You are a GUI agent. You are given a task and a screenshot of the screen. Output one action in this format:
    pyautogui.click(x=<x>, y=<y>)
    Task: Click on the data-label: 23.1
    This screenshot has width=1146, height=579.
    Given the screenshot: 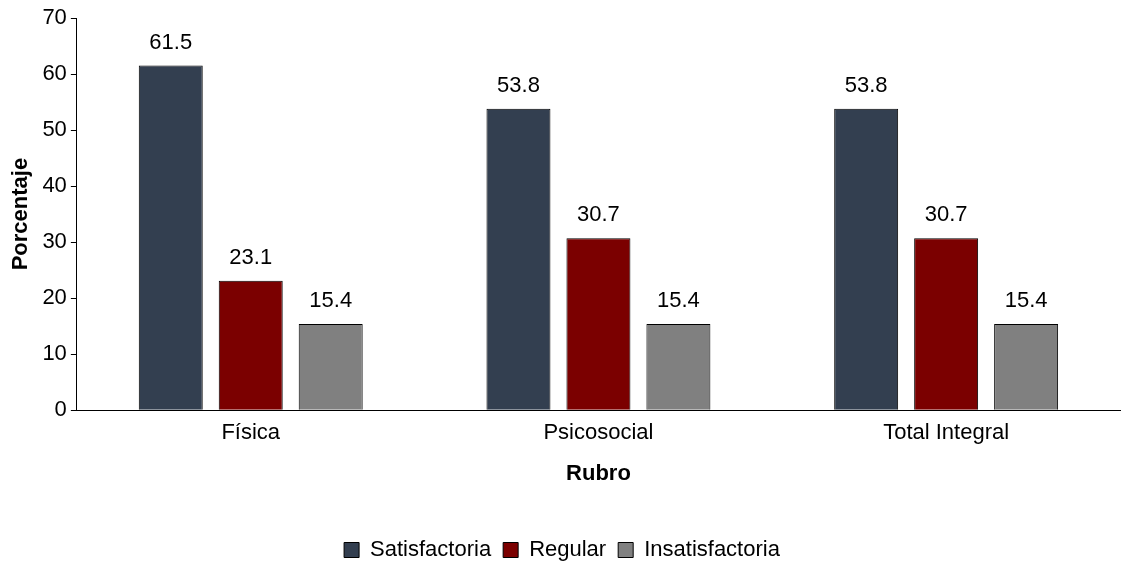 What is the action you would take?
    pyautogui.click(x=251, y=256)
    